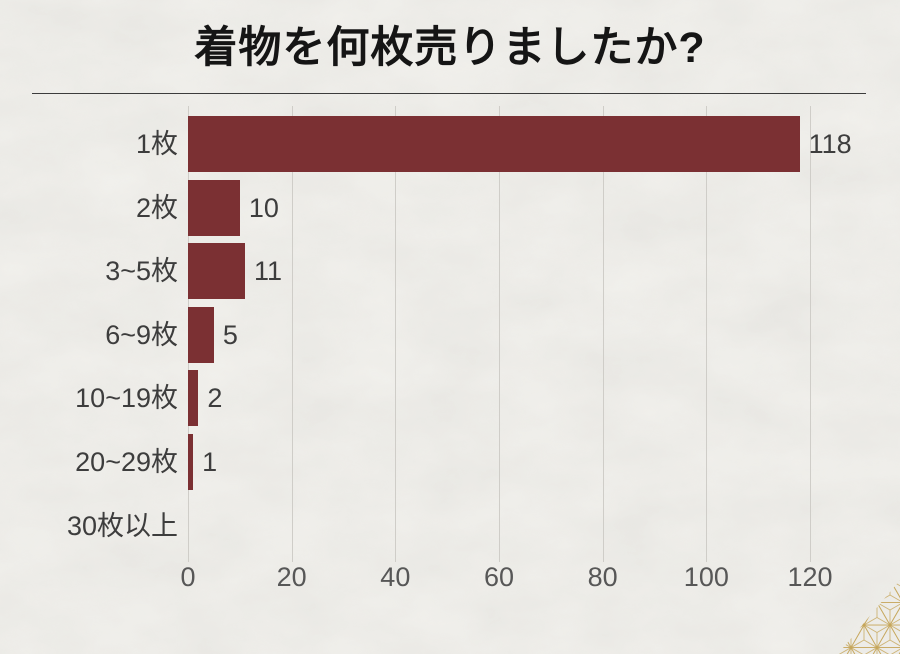 This screenshot has width=900, height=654. What do you see at coordinates (210, 462) in the screenshot?
I see `value-label: 1` at bounding box center [210, 462].